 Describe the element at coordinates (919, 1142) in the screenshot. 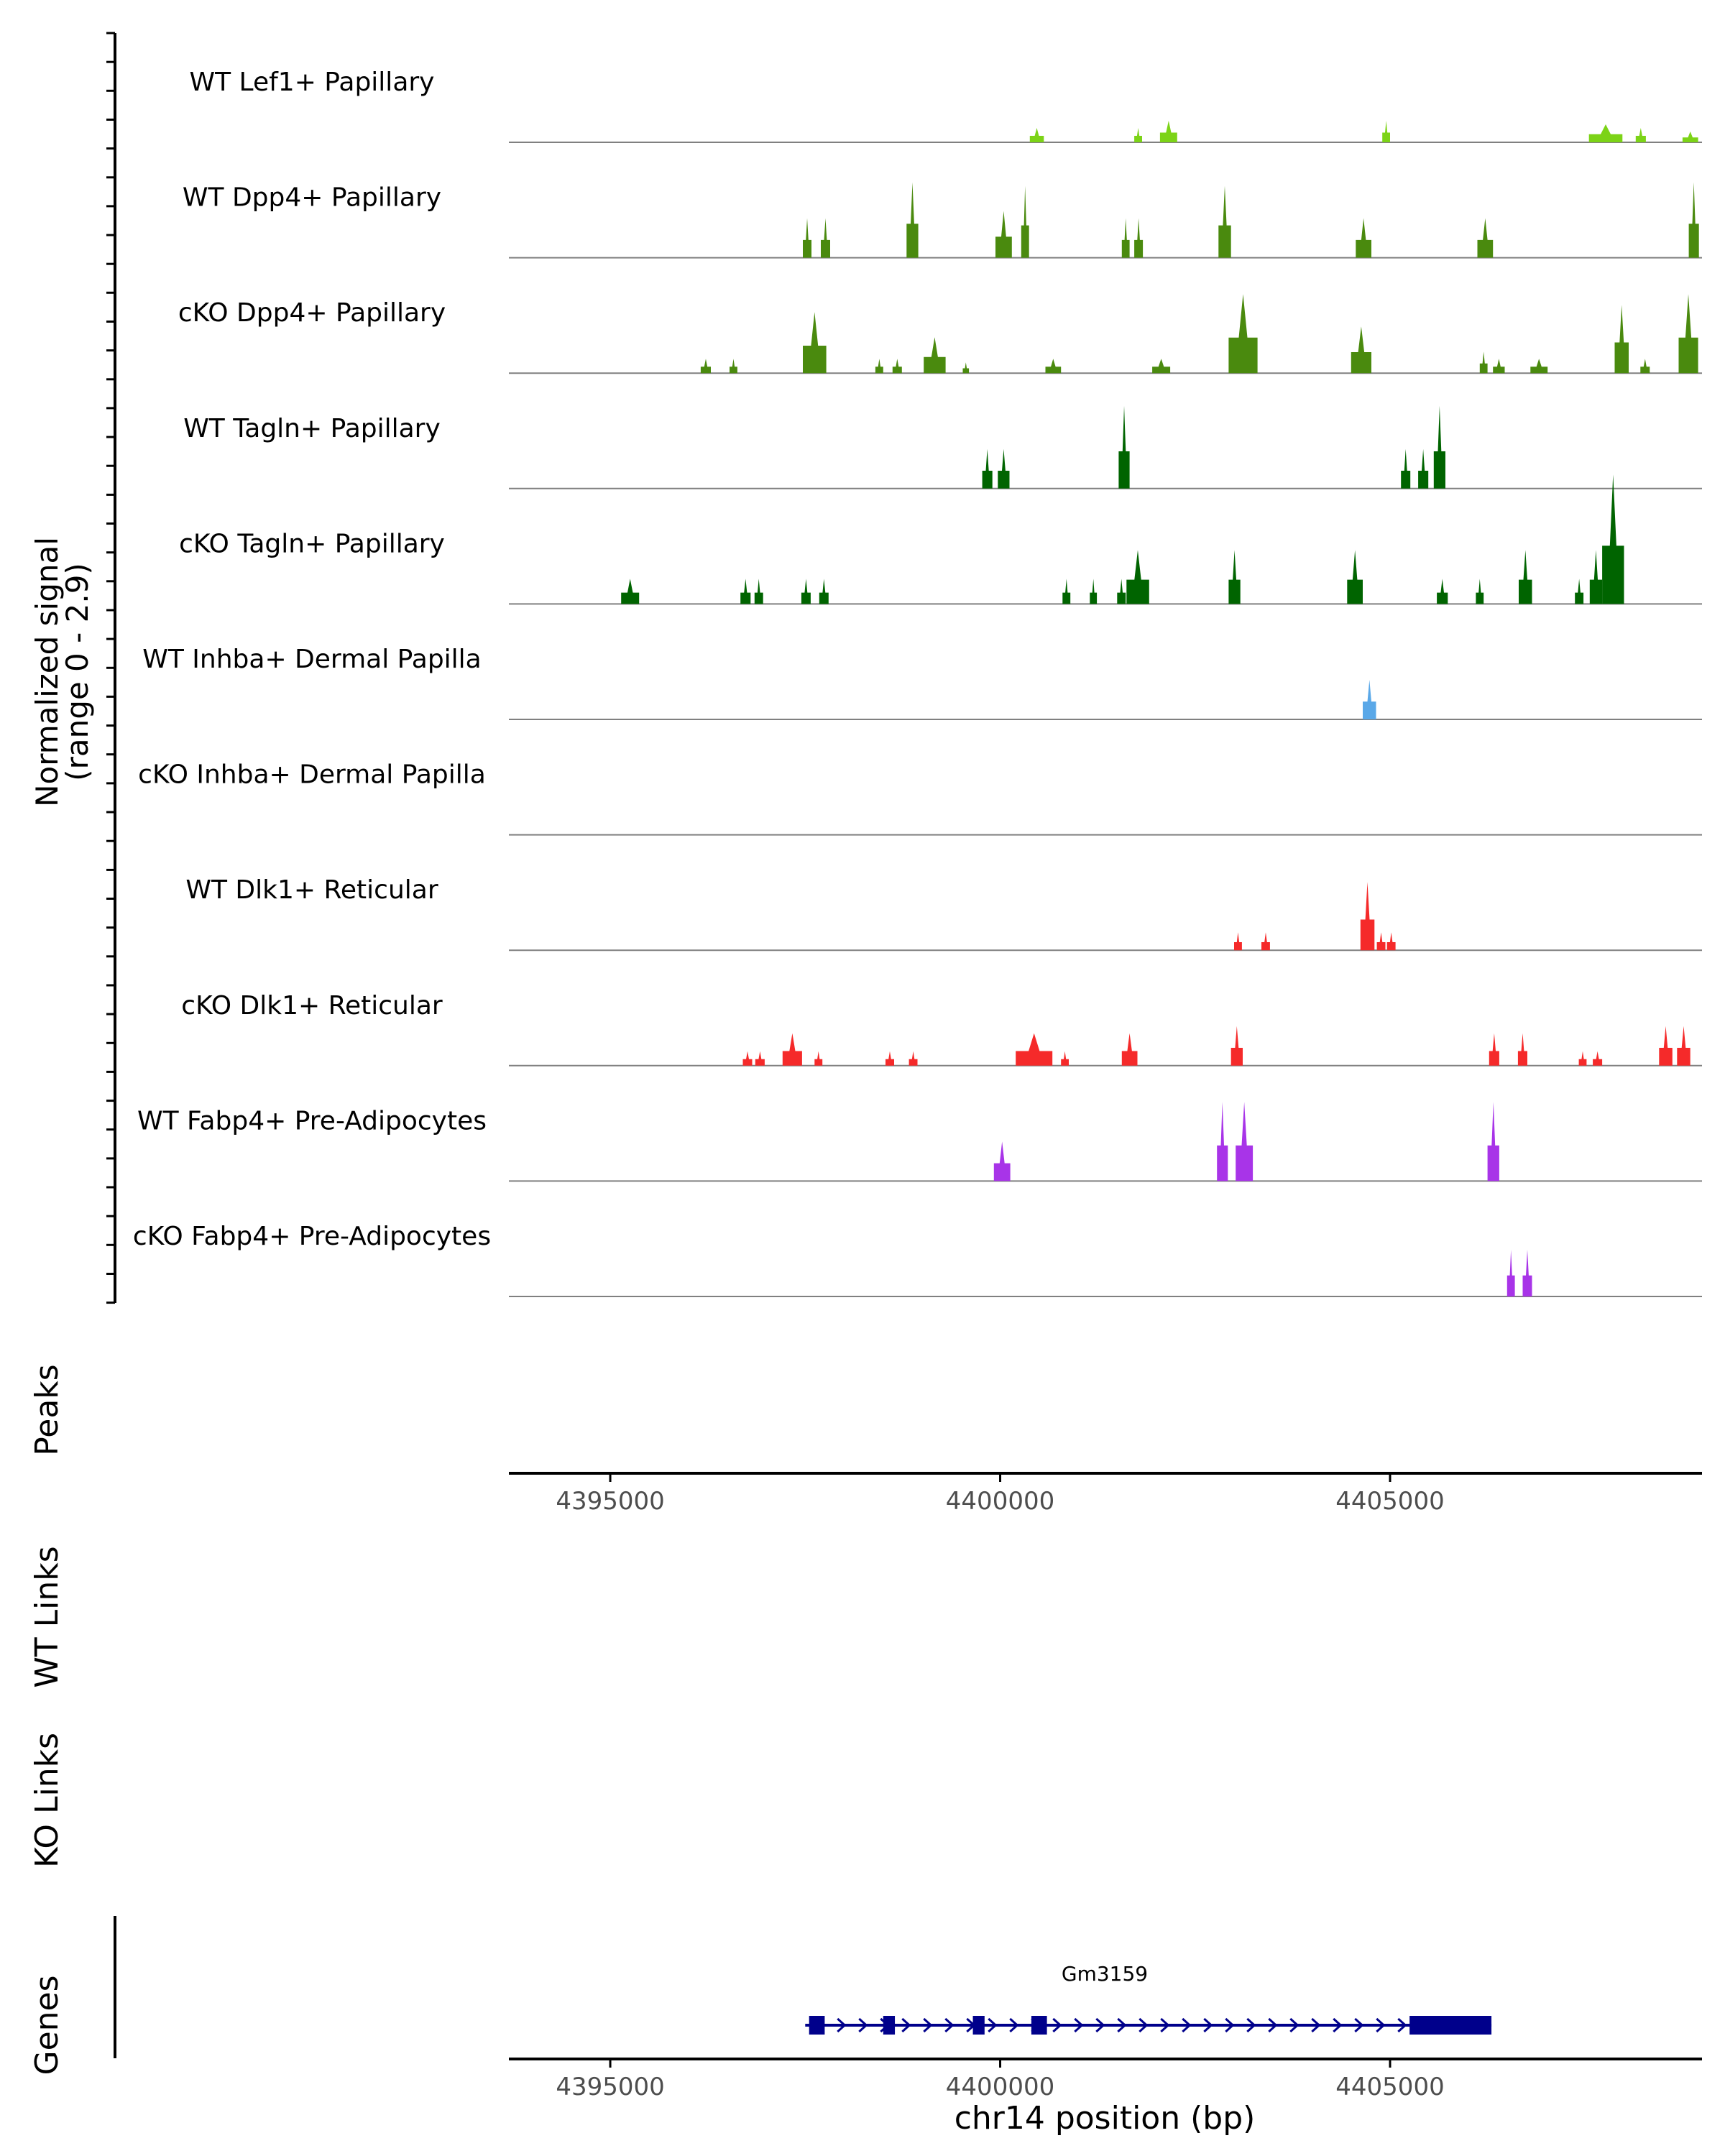

I see `track-10: WT Fabp4+ Pre-Adipocytes` at that location.